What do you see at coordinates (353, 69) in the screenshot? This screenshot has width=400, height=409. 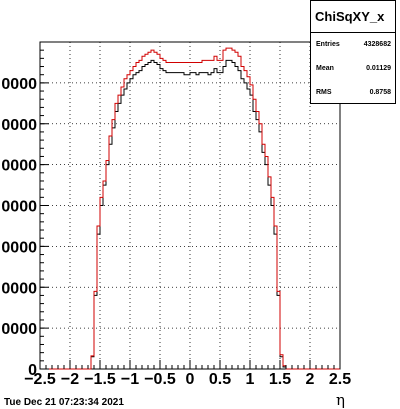 I see `stats-mean-row: Mean 0.01129` at bounding box center [353, 69].